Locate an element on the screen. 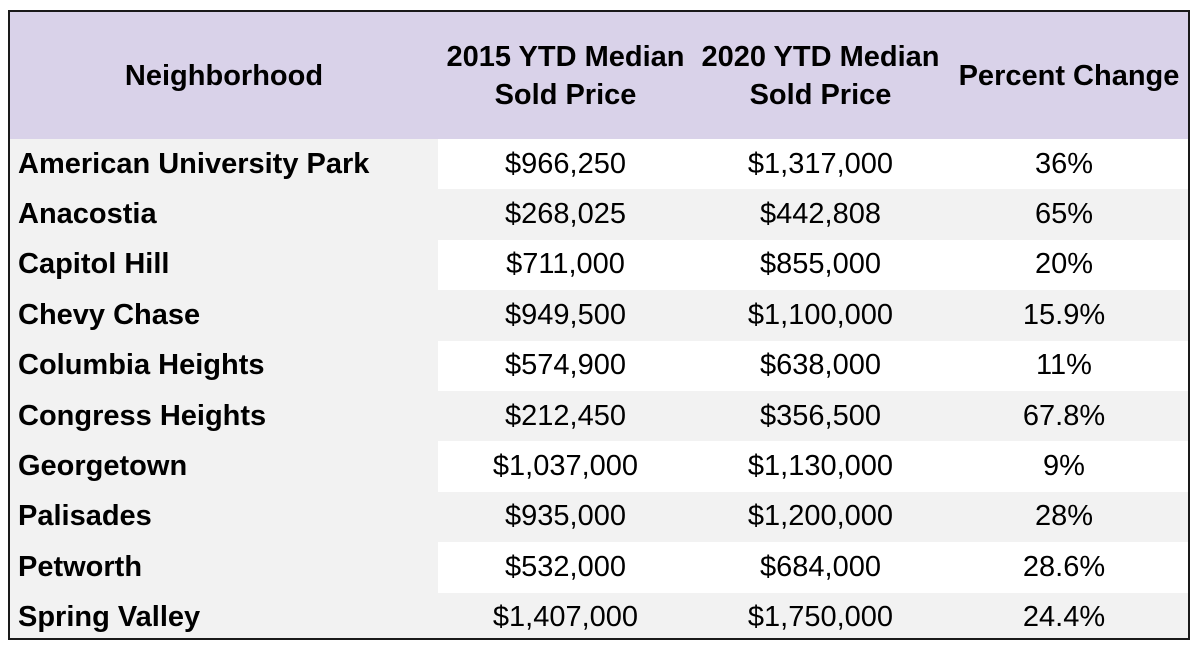  cell-2015-price: $949,500 is located at coordinates (565, 314).